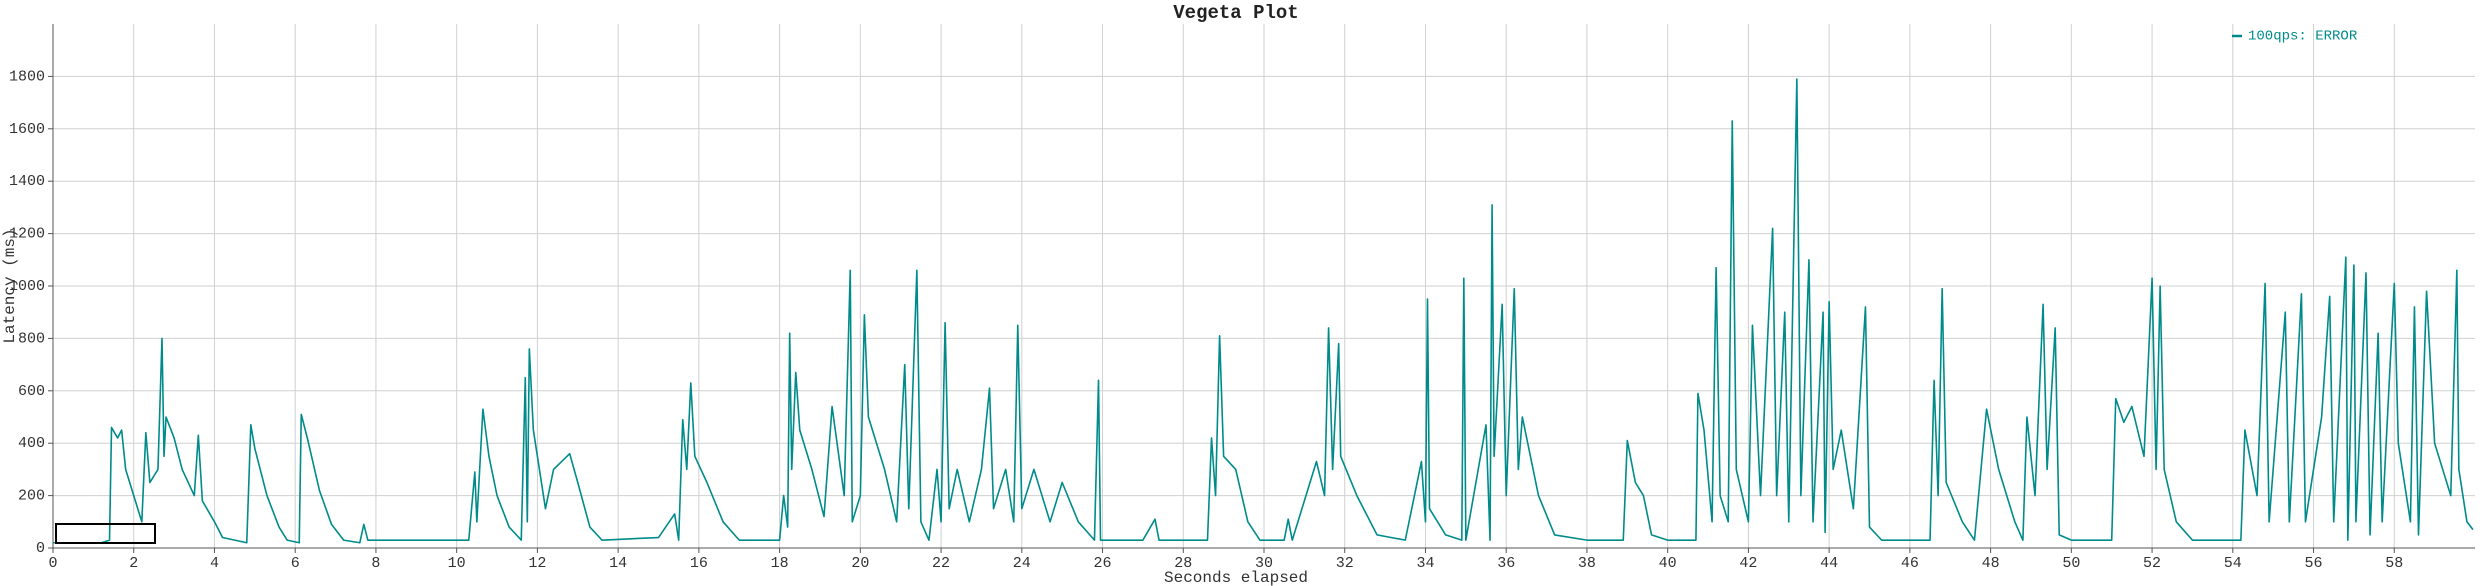 Image resolution: width=2486 pixels, height=586 pixels. What do you see at coordinates (1668, 563) in the screenshot?
I see `x-tick-label: 40` at bounding box center [1668, 563].